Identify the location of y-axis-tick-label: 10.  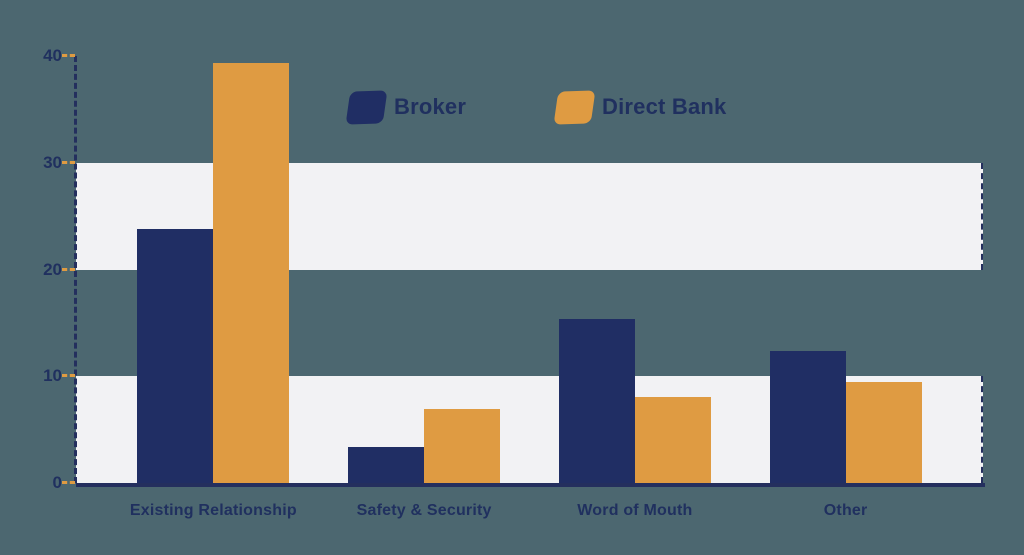
(52, 376).